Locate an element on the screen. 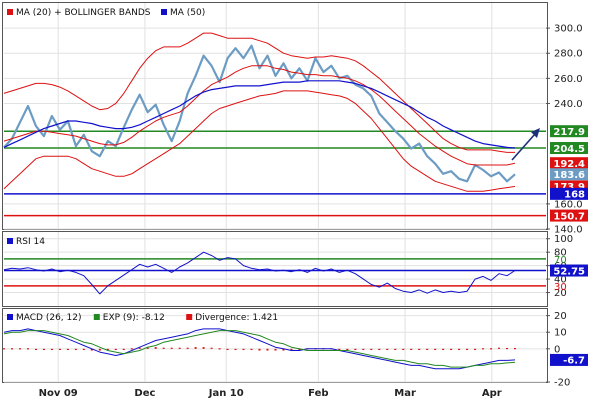 The width and height of the screenshot is (590, 400). rsi-line is located at coordinates (259, 273).